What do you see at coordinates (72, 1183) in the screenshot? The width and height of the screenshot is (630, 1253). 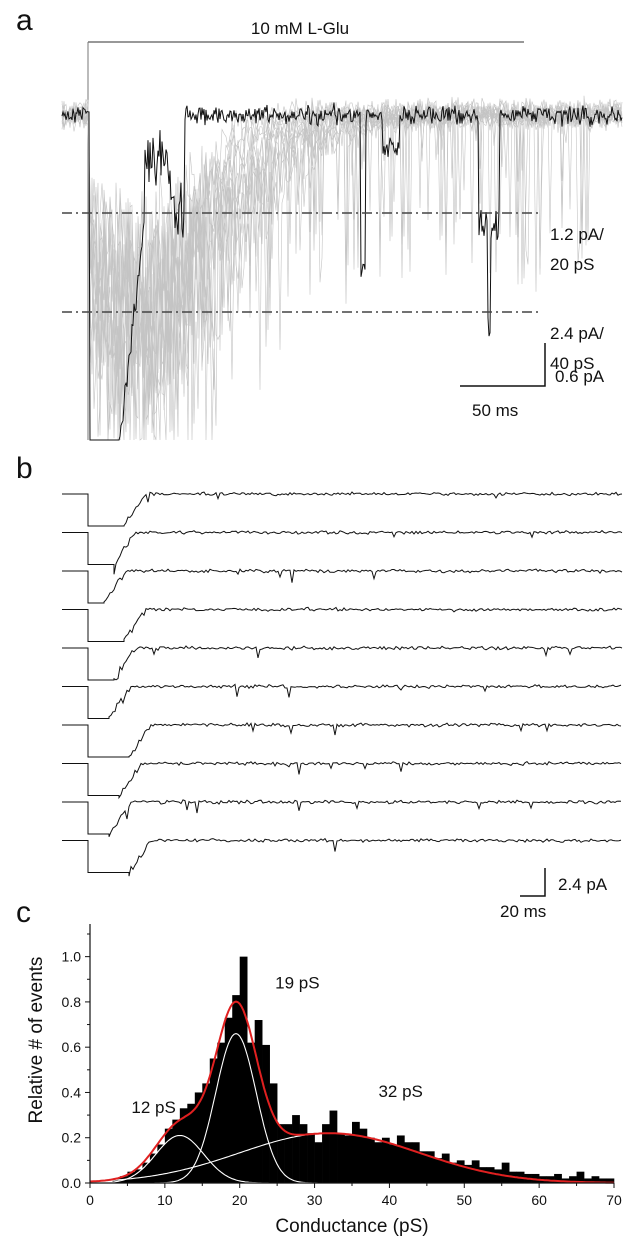 I see `y-tick-label: 0.0` at bounding box center [72, 1183].